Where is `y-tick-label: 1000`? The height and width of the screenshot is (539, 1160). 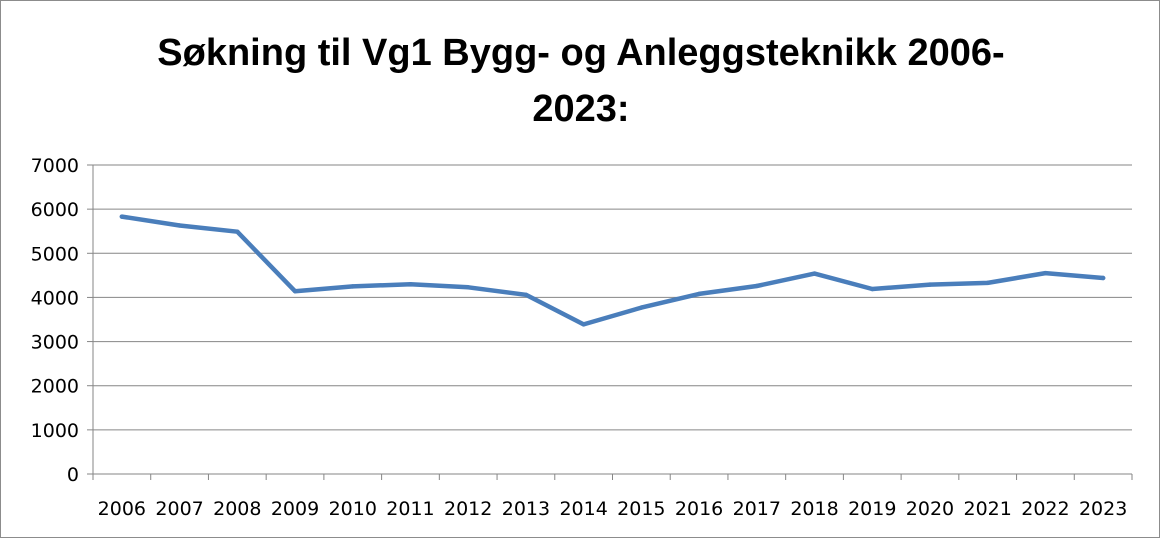 y-tick-label: 1000 is located at coordinates (55, 431).